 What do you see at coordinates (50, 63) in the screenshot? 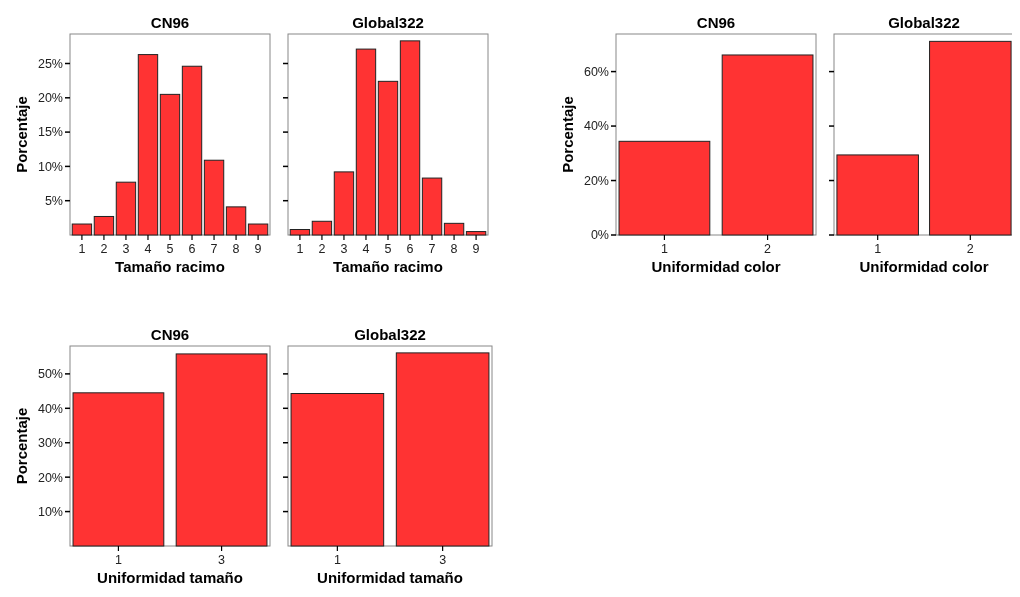
I see `y-tick-label: 25%` at bounding box center [50, 63].